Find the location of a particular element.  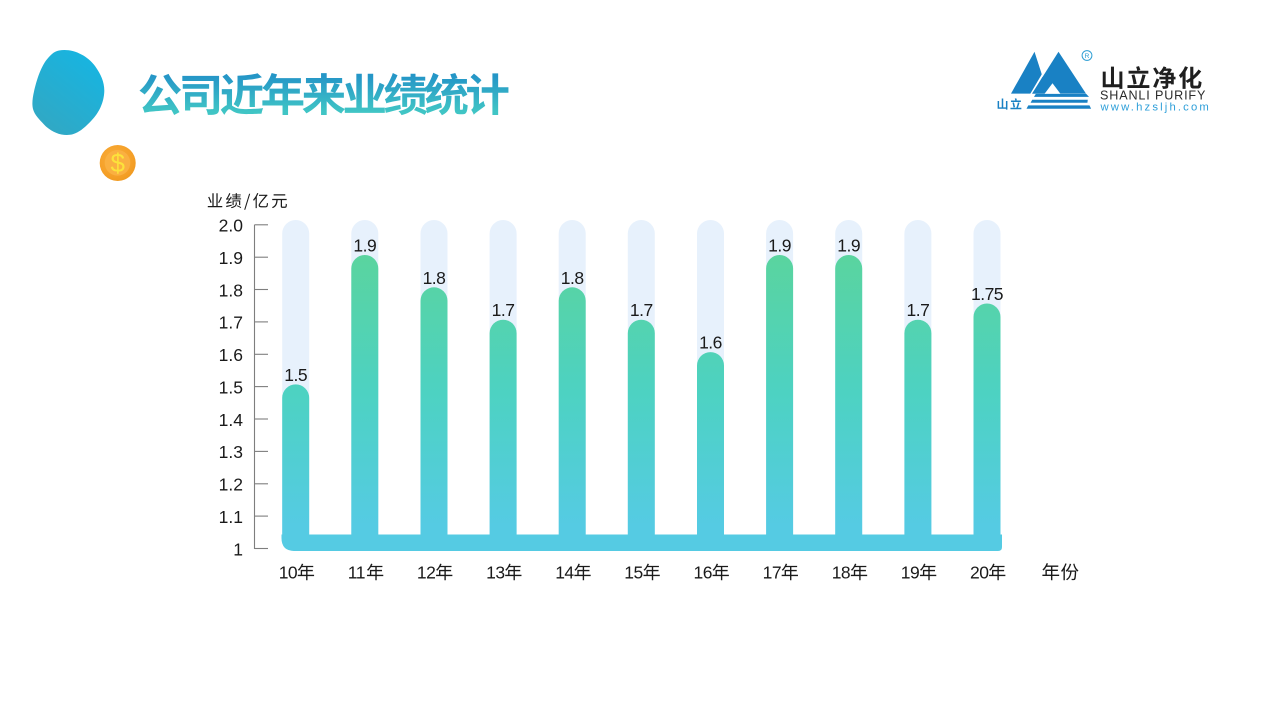

svg-text: 15 is located at coordinates (633, 573).